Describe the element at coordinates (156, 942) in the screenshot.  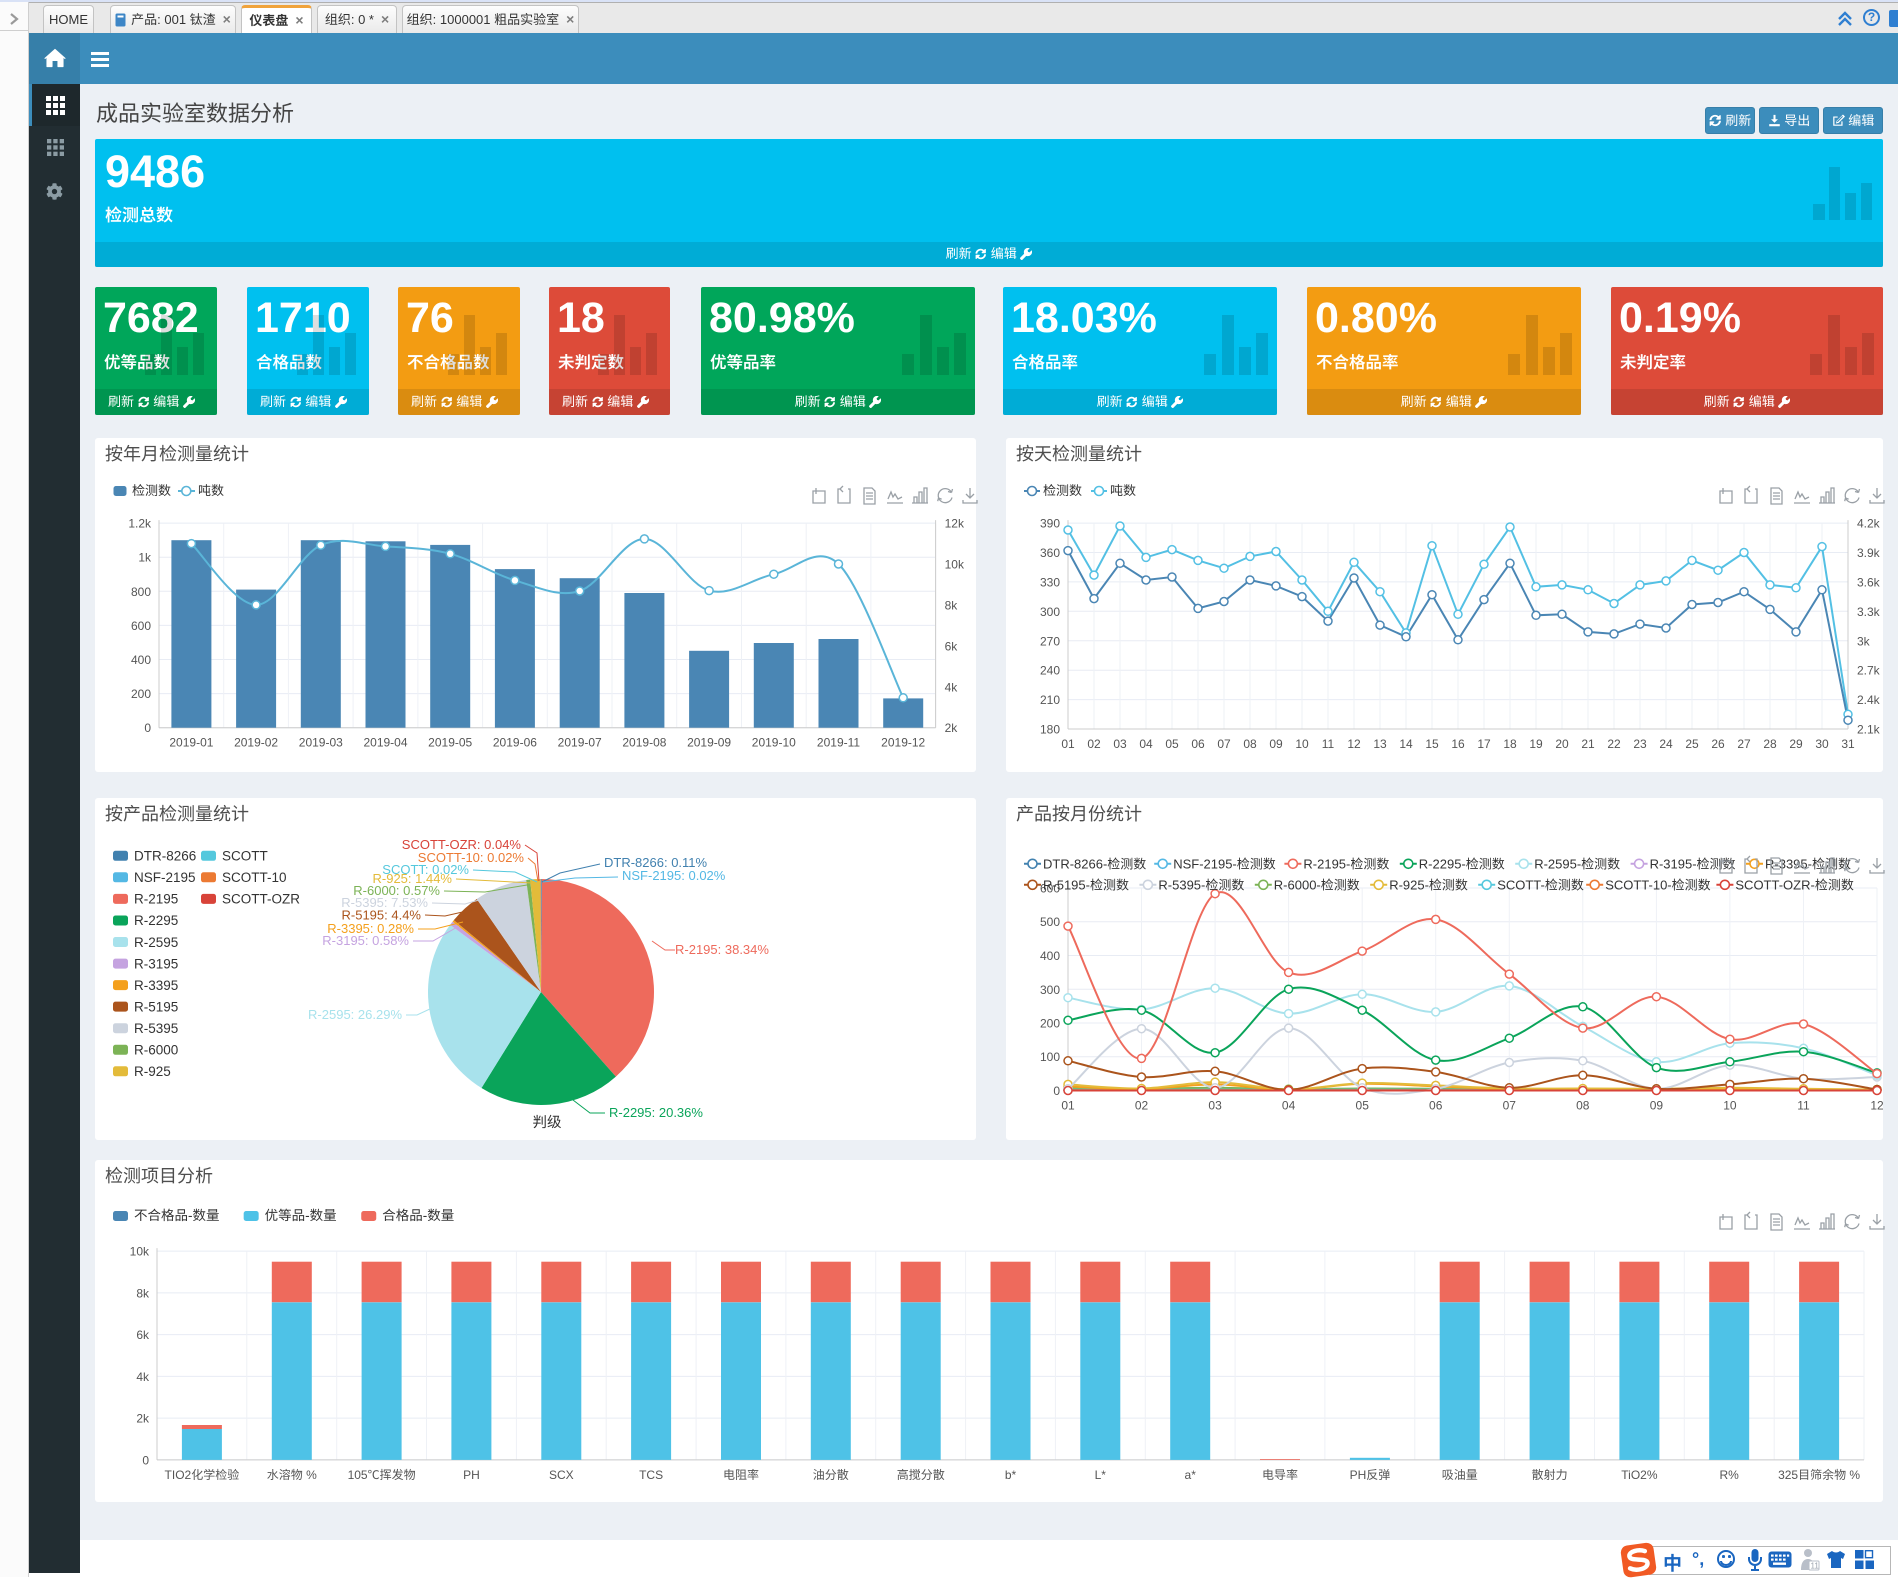
I see `svg-text: R-2595` at that location.